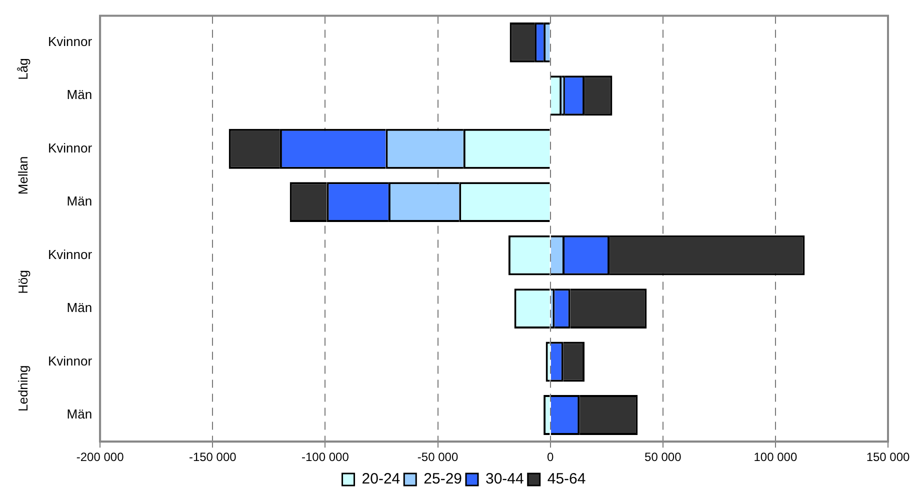 The image size is (918, 501). I want to click on legend-label: 30-44, so click(505, 479).